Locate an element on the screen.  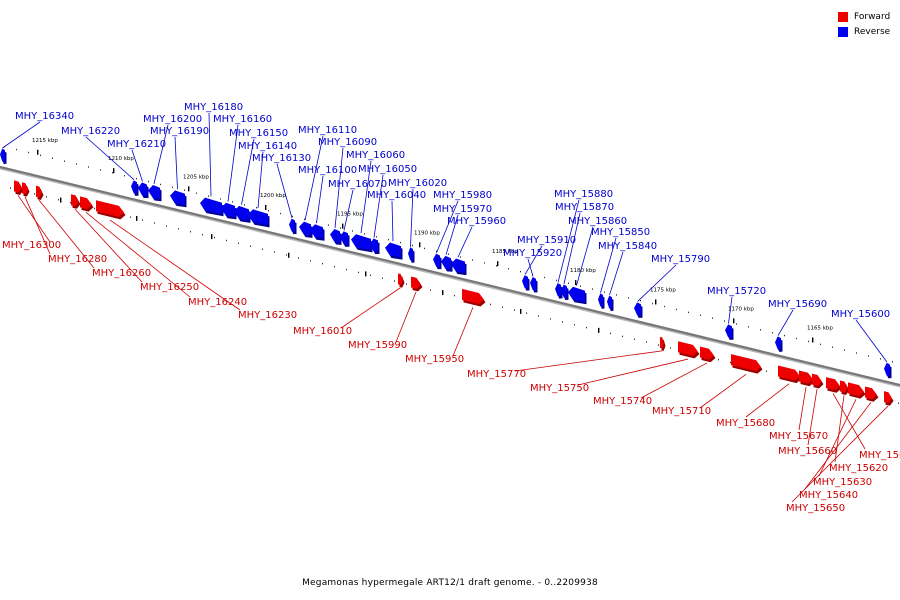
label-MHY_15600: MHY_15600 is located at coordinates (860, 314).